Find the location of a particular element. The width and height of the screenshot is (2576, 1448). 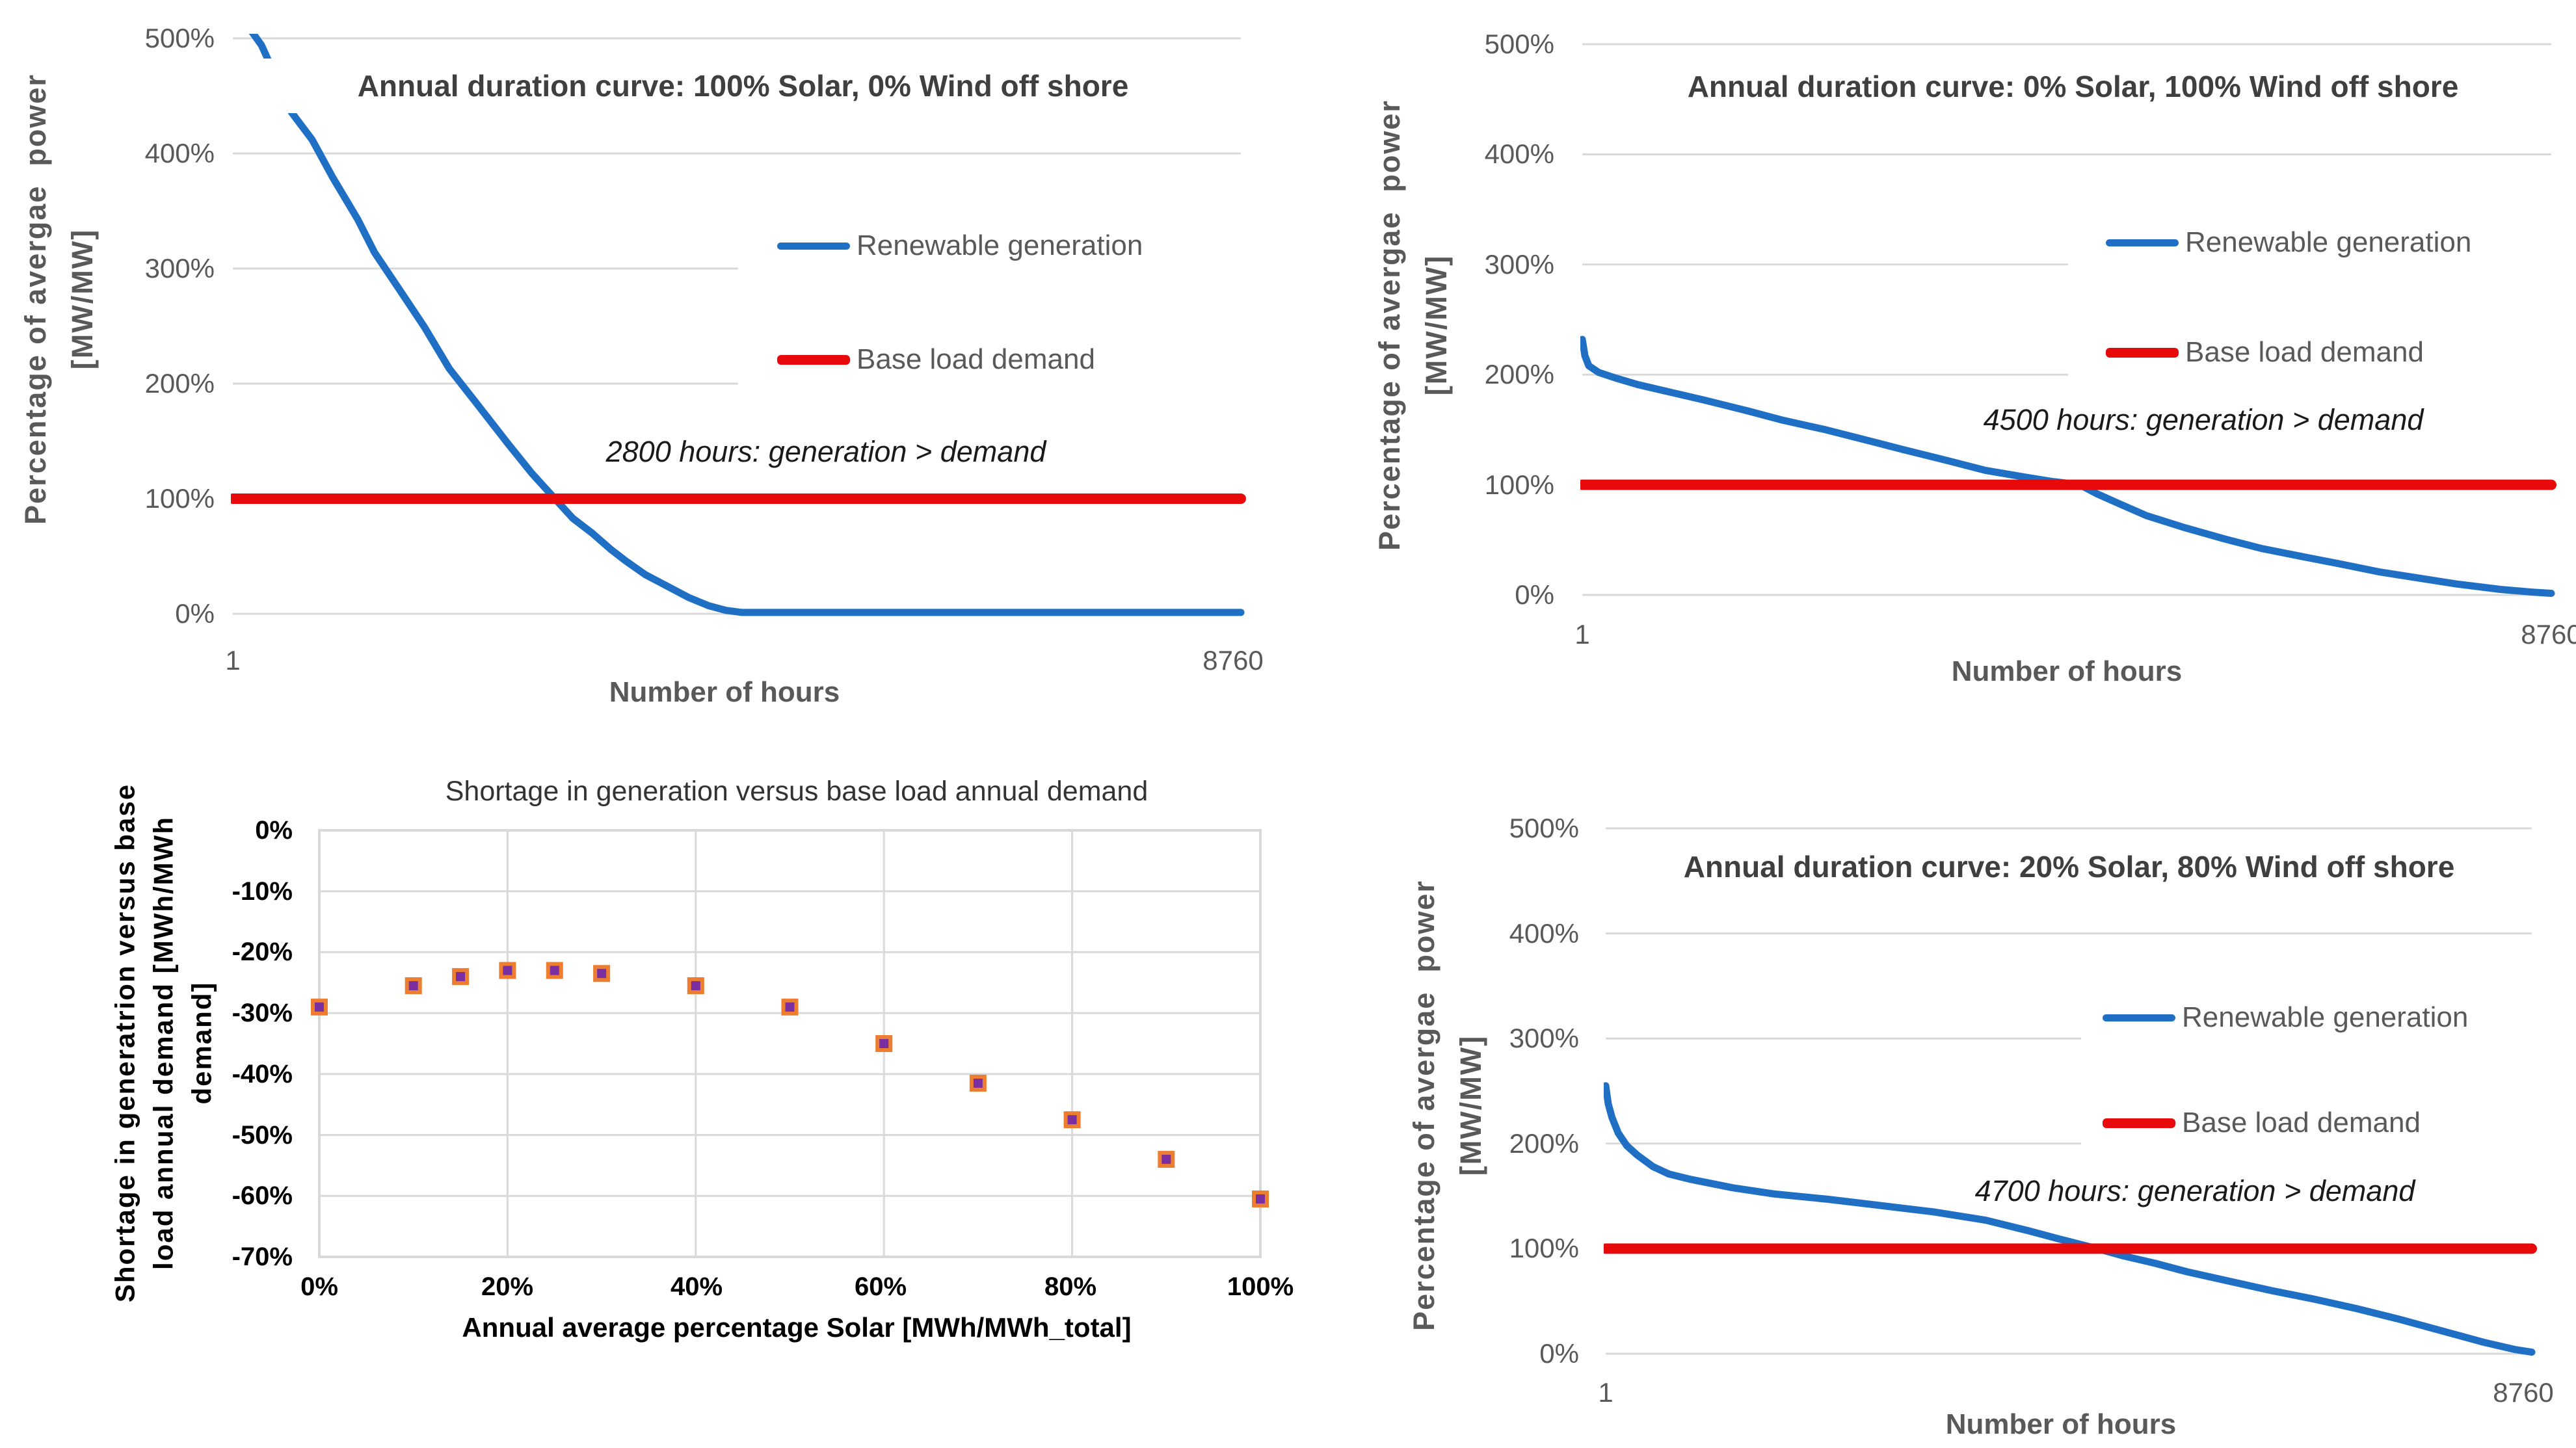

y-tick-label: -40% is located at coordinates (262, 1074).